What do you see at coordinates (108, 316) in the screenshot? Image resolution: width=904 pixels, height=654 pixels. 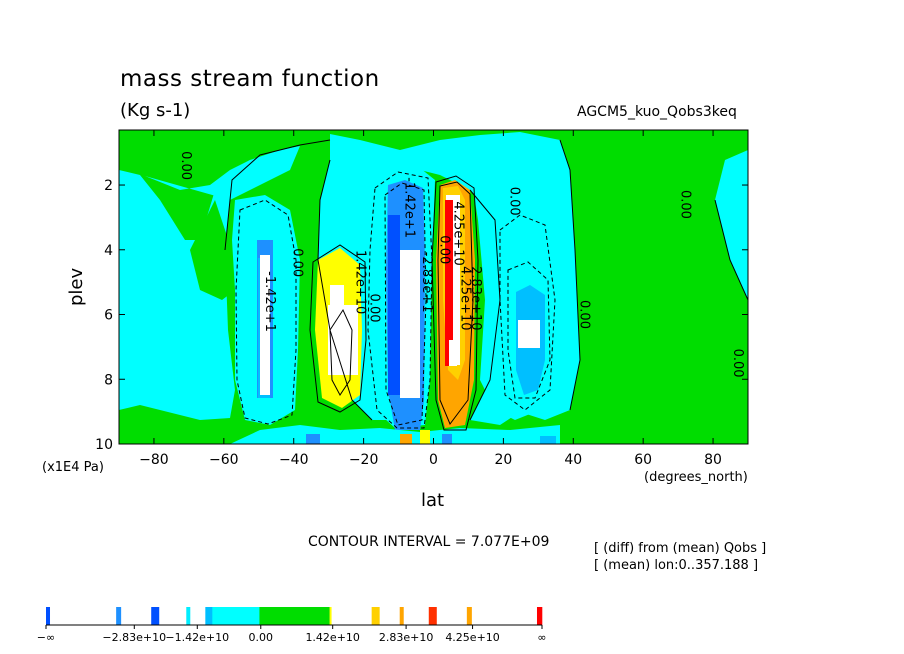 I see `y-tick-label: 6` at bounding box center [108, 316].